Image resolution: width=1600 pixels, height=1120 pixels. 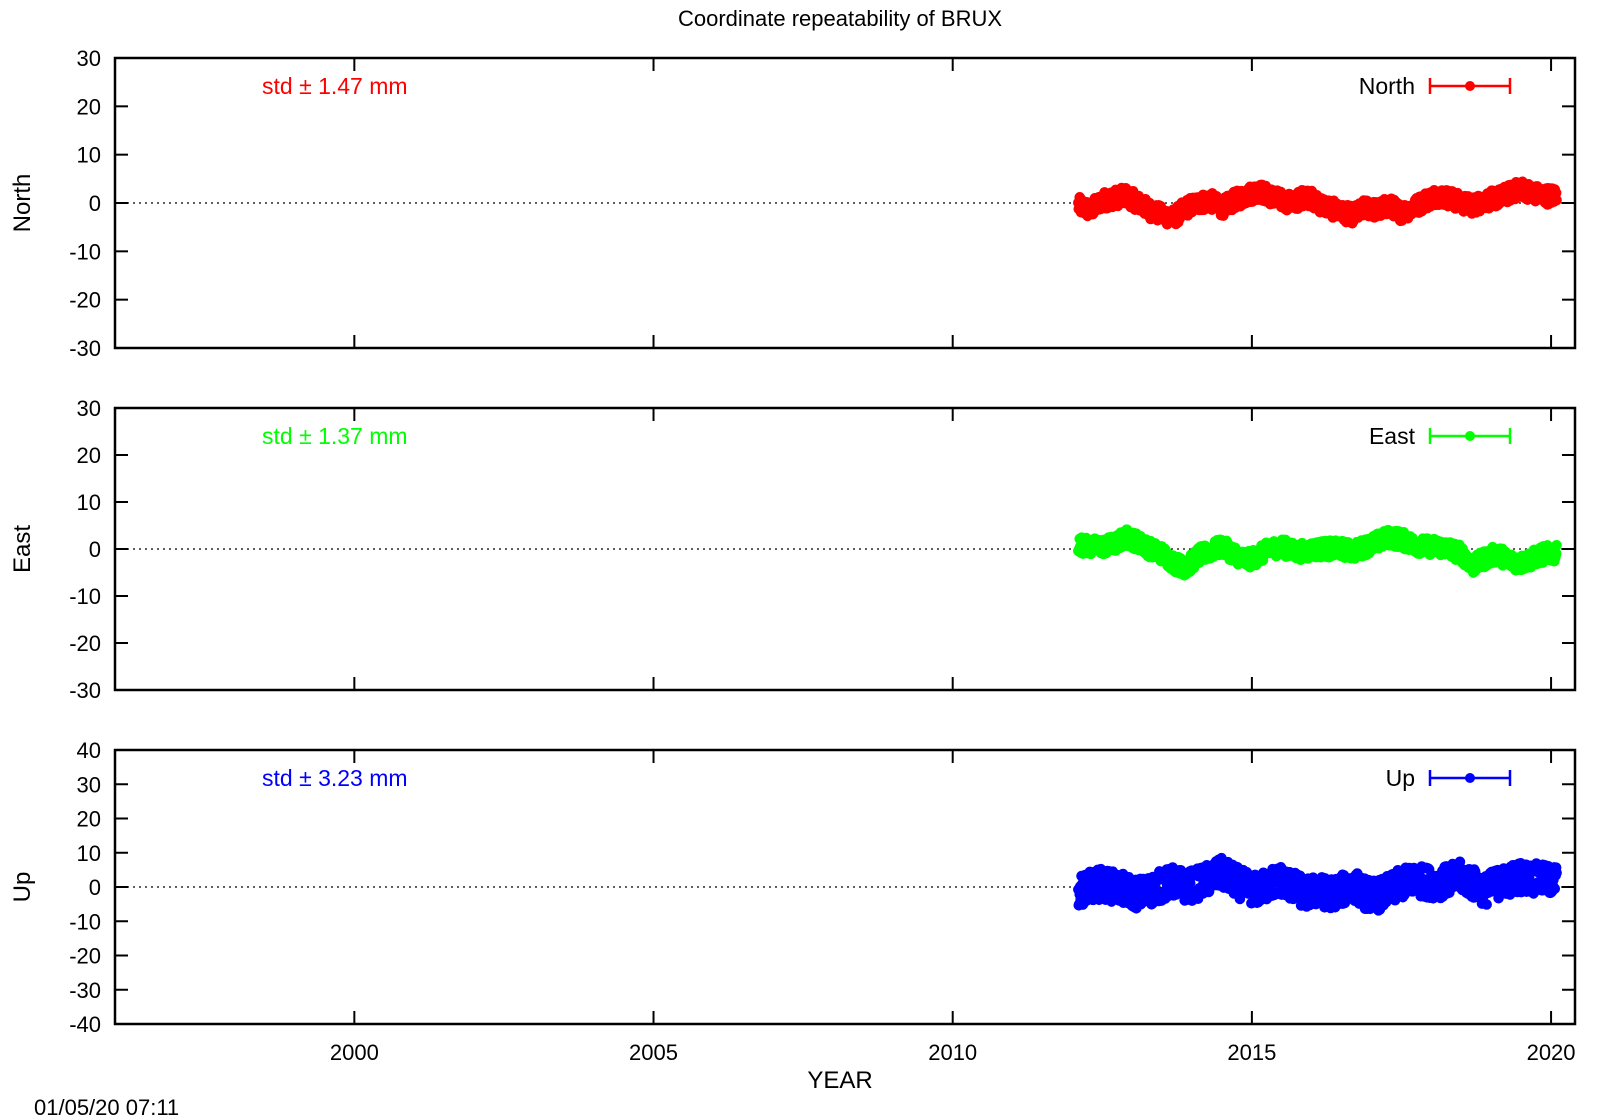 What do you see at coordinates (22, 887) in the screenshot?
I see `y-axis-label-up: Up` at bounding box center [22, 887].